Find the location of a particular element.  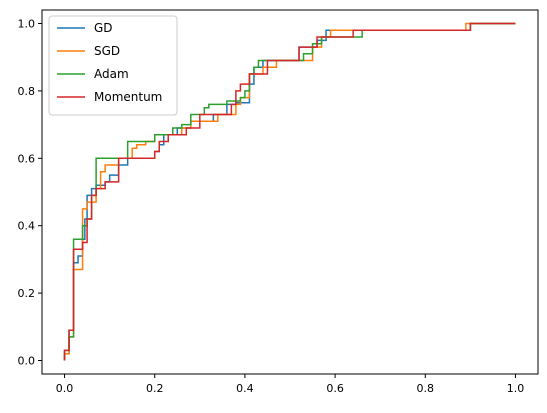

y-tick-label: 0.2 is located at coordinates (27, 293).